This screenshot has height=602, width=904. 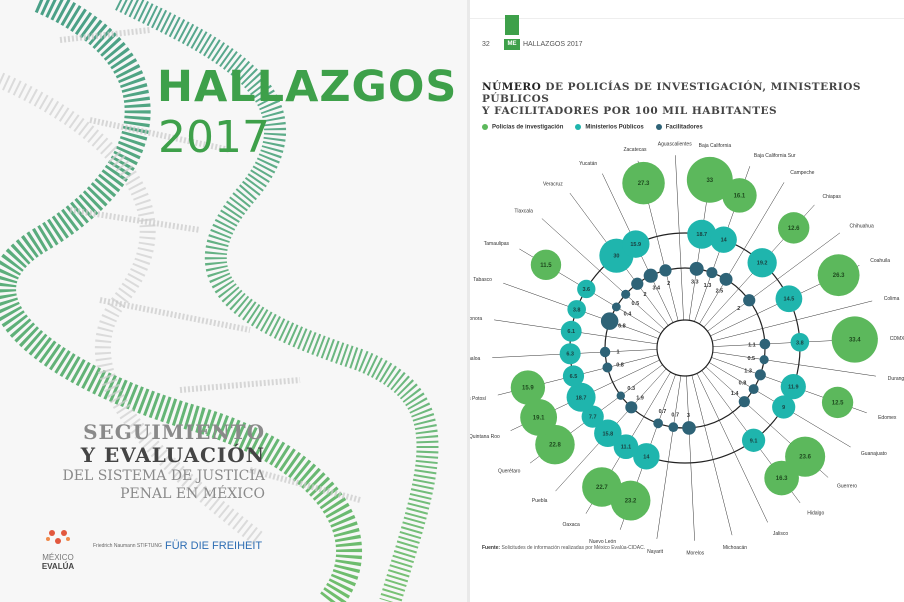 I want to click on mp-value: 6.5, so click(x=574, y=377).